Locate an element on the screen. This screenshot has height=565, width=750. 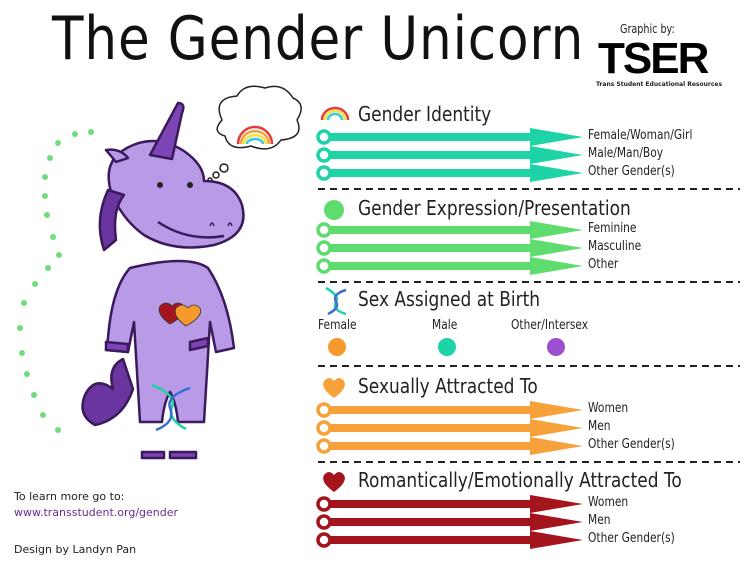
learn-more-text: To learn more go to: is located at coordinates (69, 496).